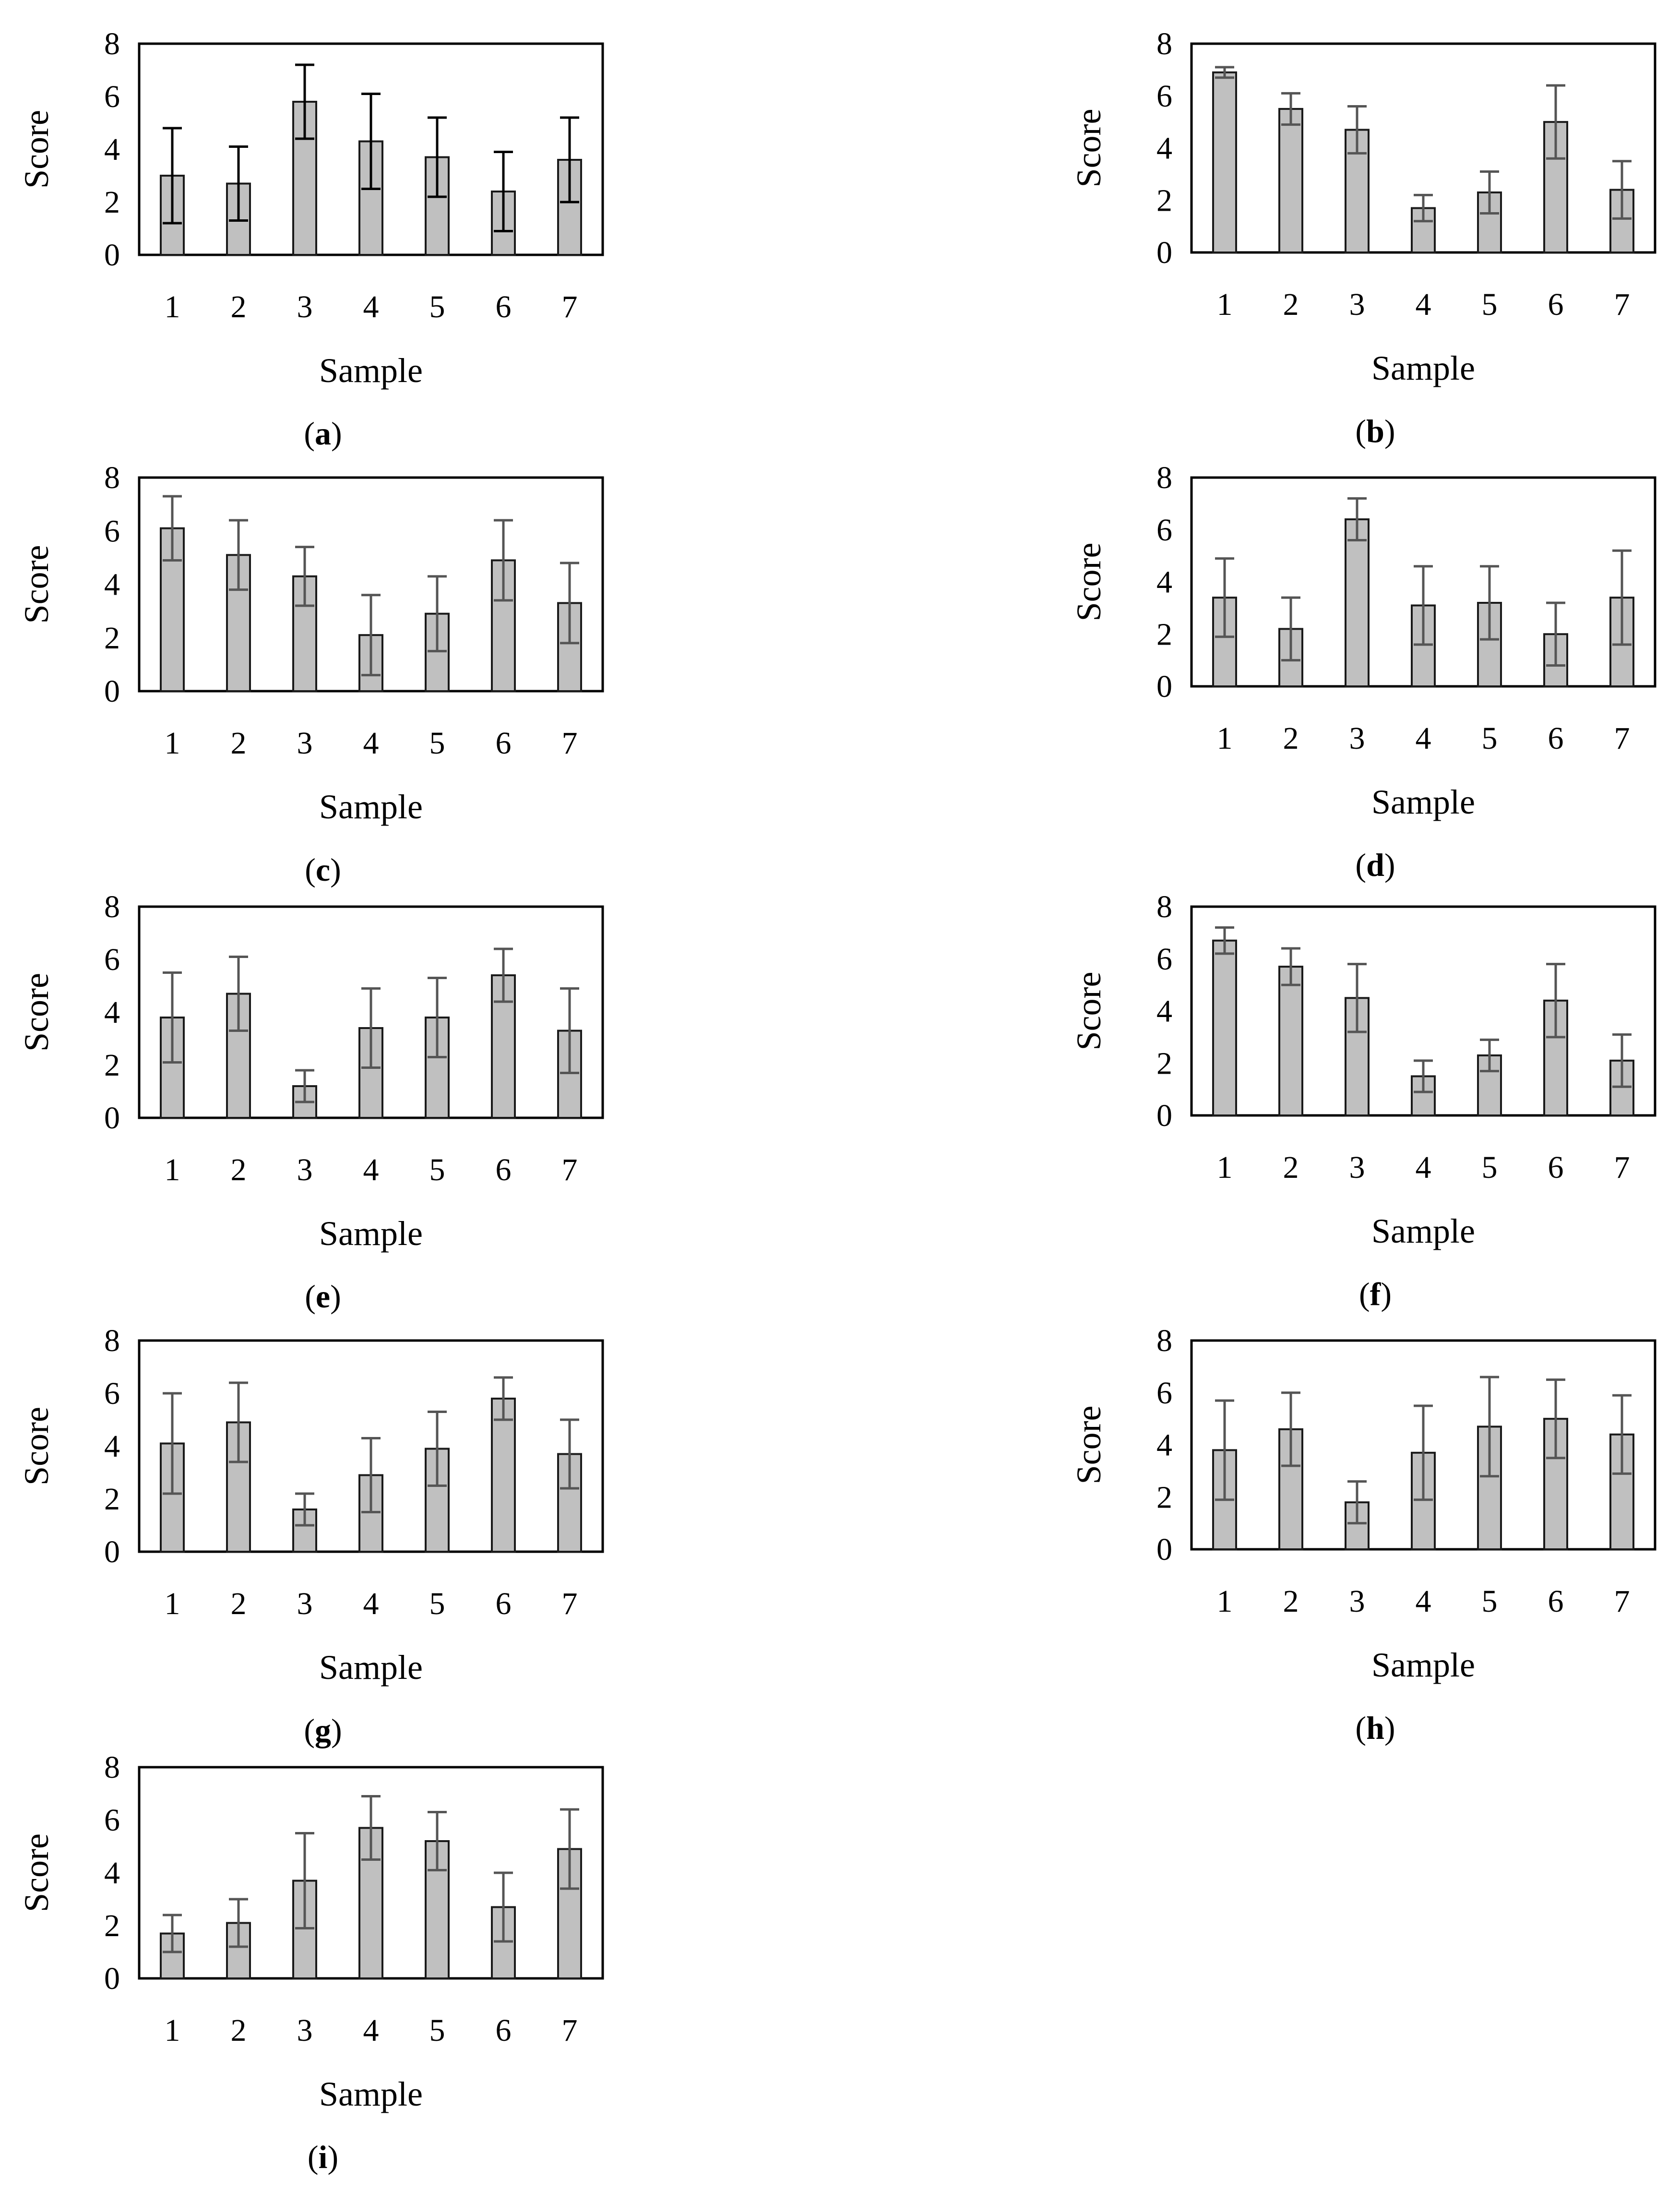 The width and height of the screenshot is (1680, 2191). I want to click on chart-h-xtick-6: 6, so click(1556, 1602).